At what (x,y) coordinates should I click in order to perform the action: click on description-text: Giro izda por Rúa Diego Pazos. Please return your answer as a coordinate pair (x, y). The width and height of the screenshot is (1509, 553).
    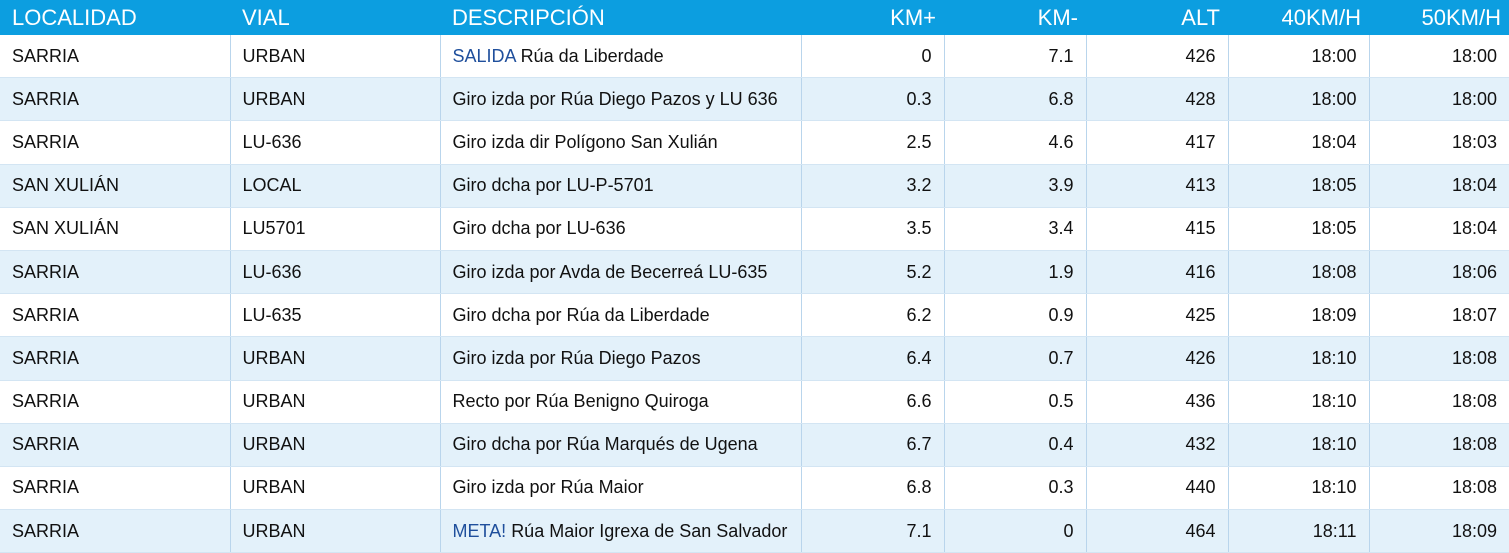
    Looking at the image, I should click on (576, 357).